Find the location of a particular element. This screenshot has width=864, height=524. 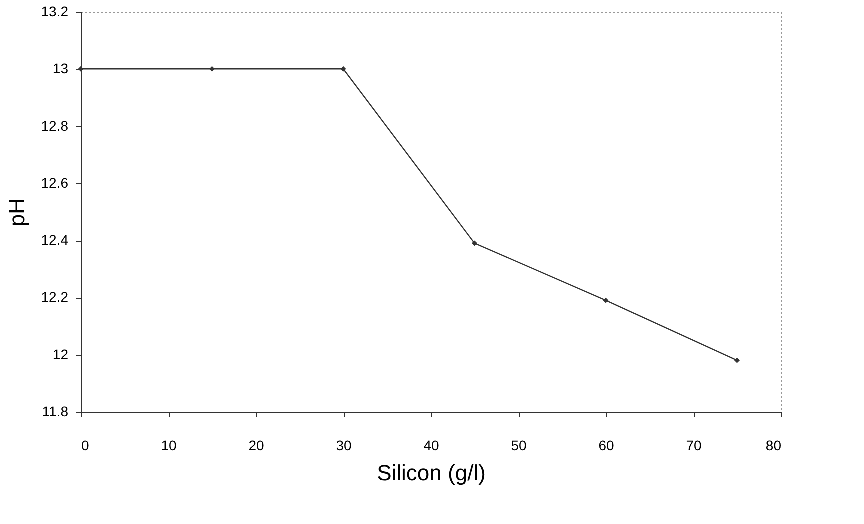

y-tick-label: 12.4 is located at coordinates (55, 240).